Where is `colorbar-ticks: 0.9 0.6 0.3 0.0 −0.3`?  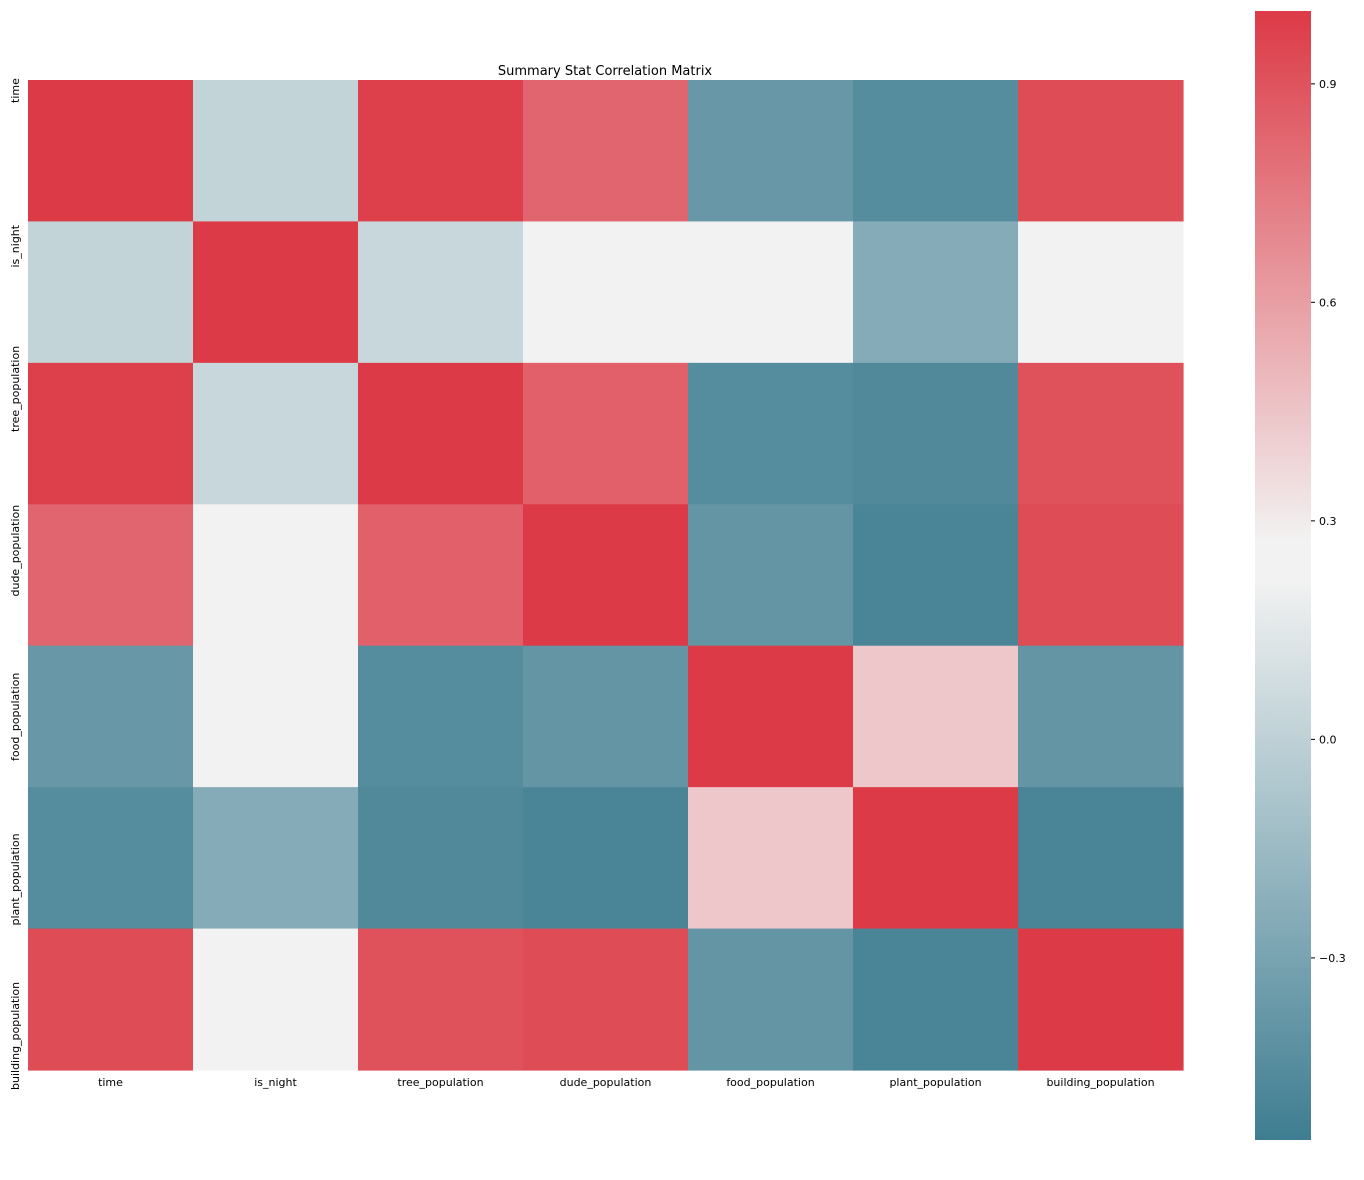 colorbar-ticks: 0.9 0.6 0.3 0.0 −0.3 is located at coordinates (1328, 521).